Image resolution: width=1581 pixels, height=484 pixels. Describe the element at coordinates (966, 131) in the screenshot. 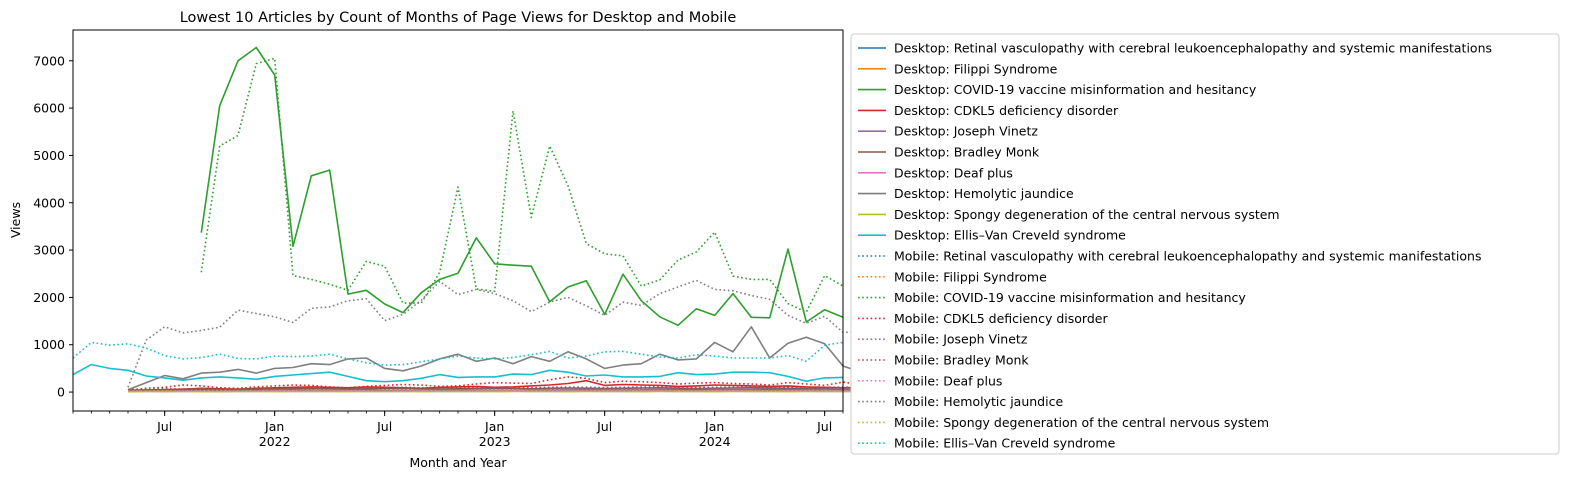

I see `legend-entry-4: Desktop: Joseph Vinetz` at that location.